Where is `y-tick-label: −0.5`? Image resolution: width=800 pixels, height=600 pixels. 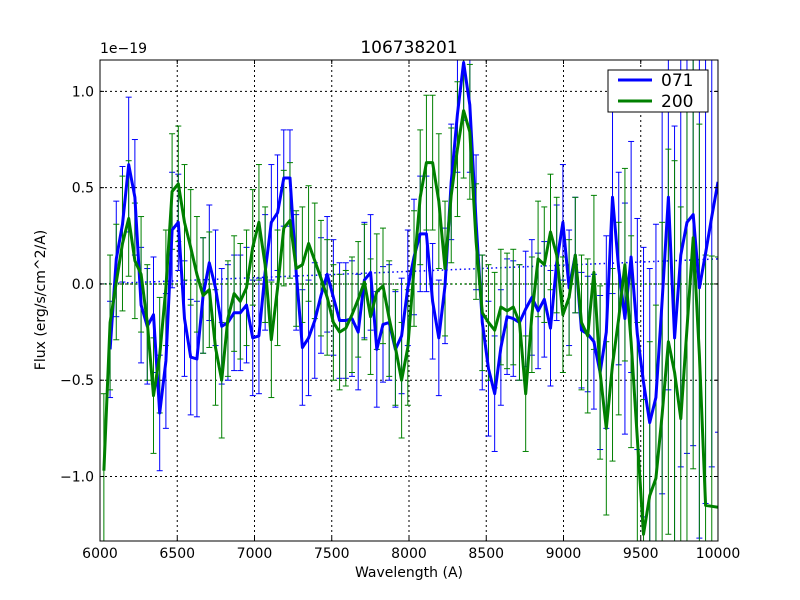
y-tick-label: −0.5 is located at coordinates (77, 381).